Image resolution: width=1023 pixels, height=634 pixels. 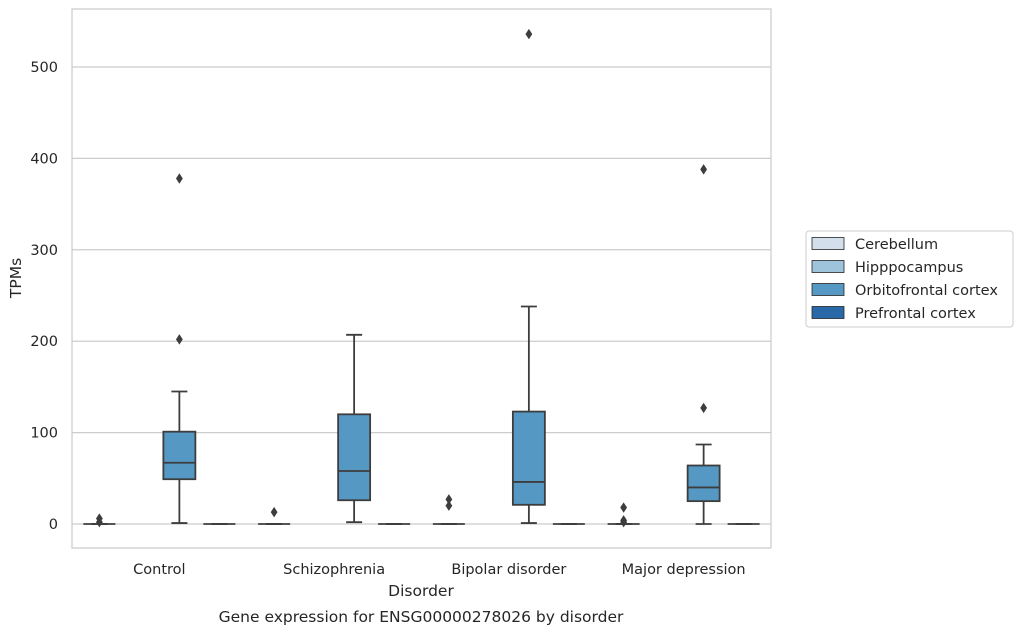 What do you see at coordinates (44, 434) in the screenshot?
I see `y-tick-label-100: 100` at bounding box center [44, 434].